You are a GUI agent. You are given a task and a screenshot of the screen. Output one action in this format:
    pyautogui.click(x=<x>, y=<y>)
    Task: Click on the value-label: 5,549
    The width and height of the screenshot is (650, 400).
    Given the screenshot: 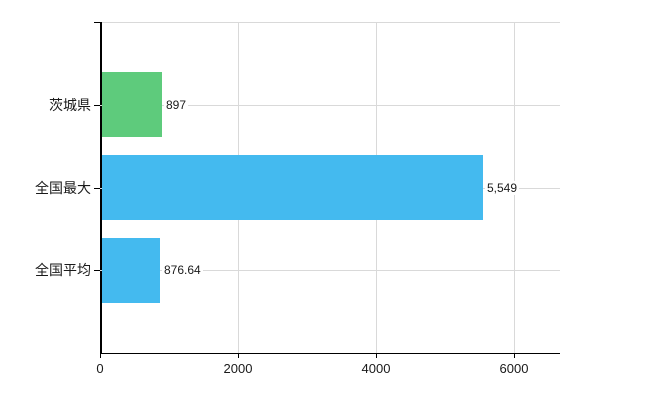 What is the action you would take?
    pyautogui.click(x=502, y=188)
    